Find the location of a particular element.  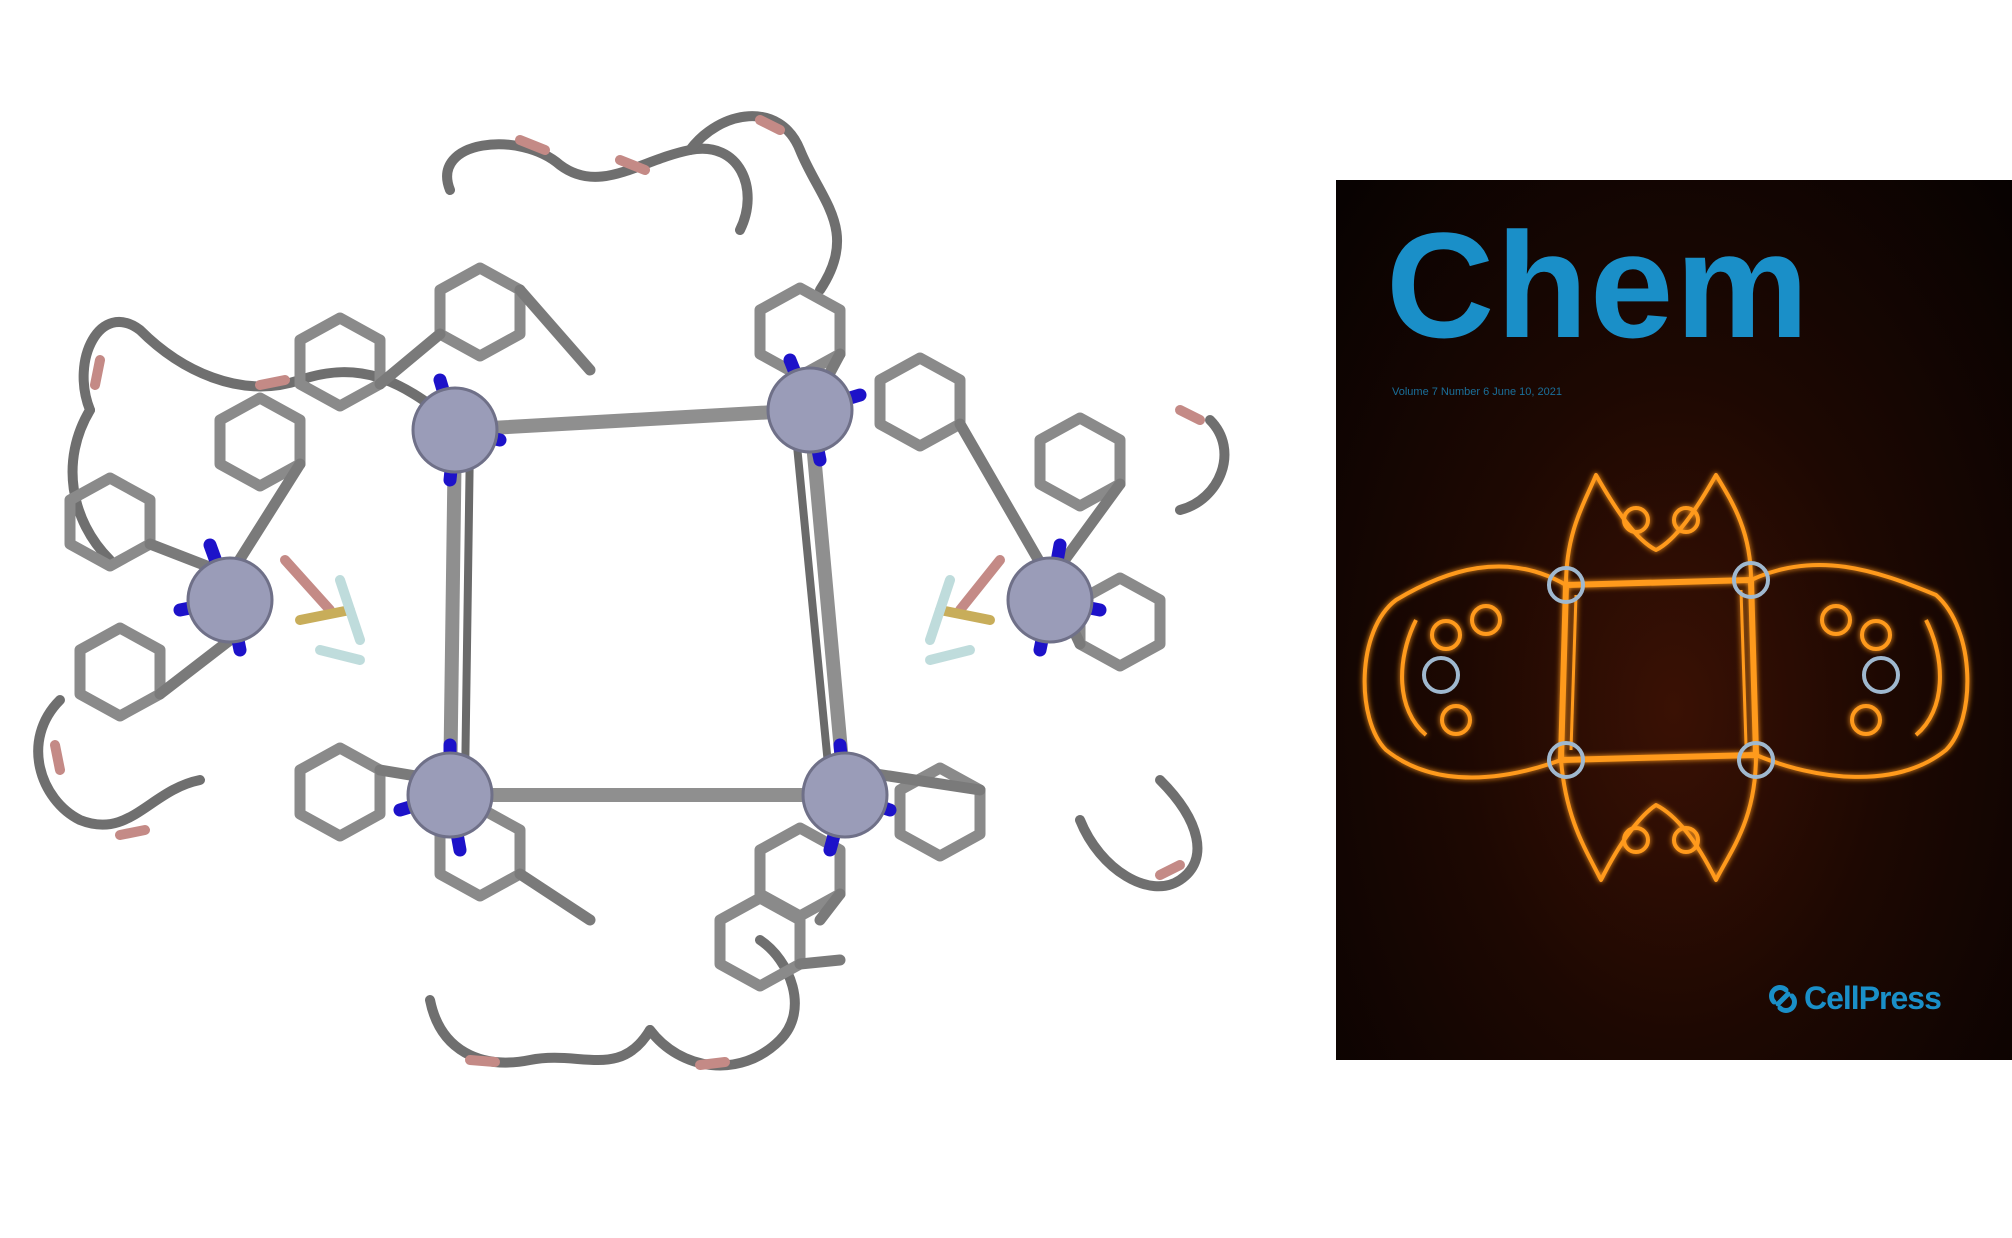

metal-rings is located at coordinates (1661, 670).